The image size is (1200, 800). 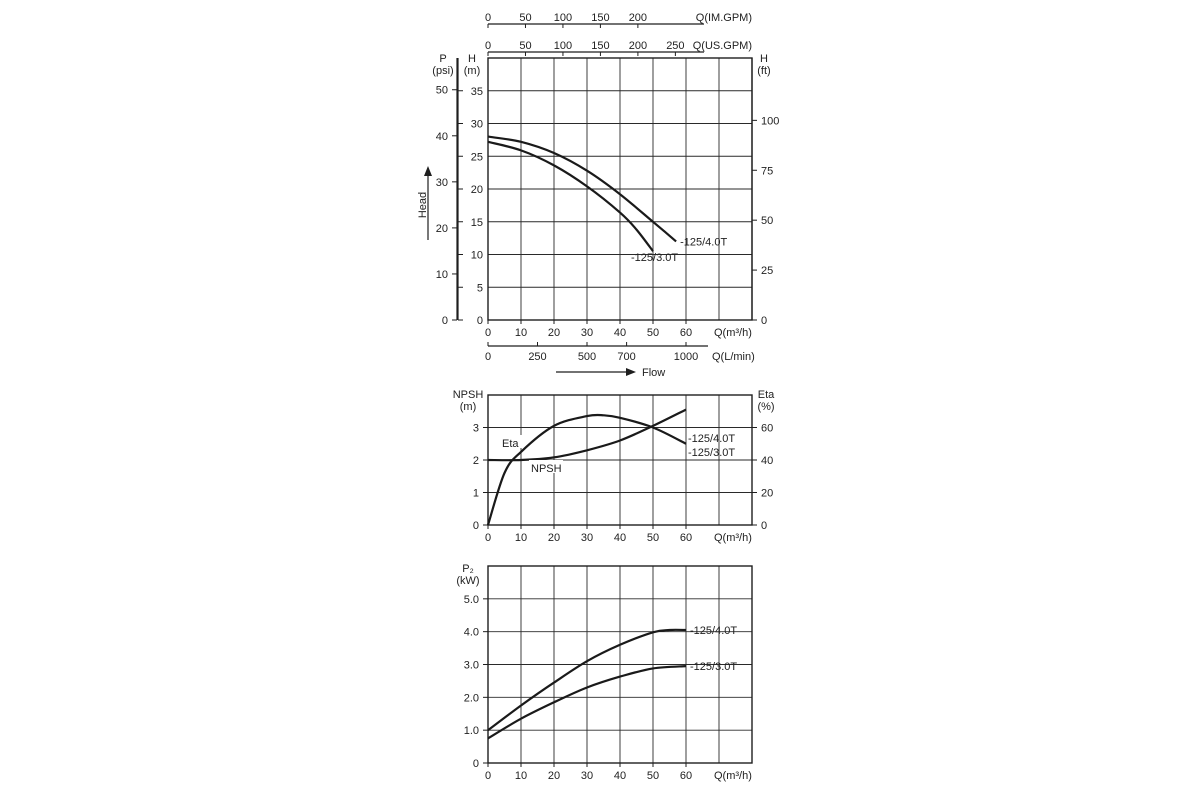 What do you see at coordinates (467, 581) in the screenshot?
I see `power-axis-label: (kW)` at bounding box center [467, 581].